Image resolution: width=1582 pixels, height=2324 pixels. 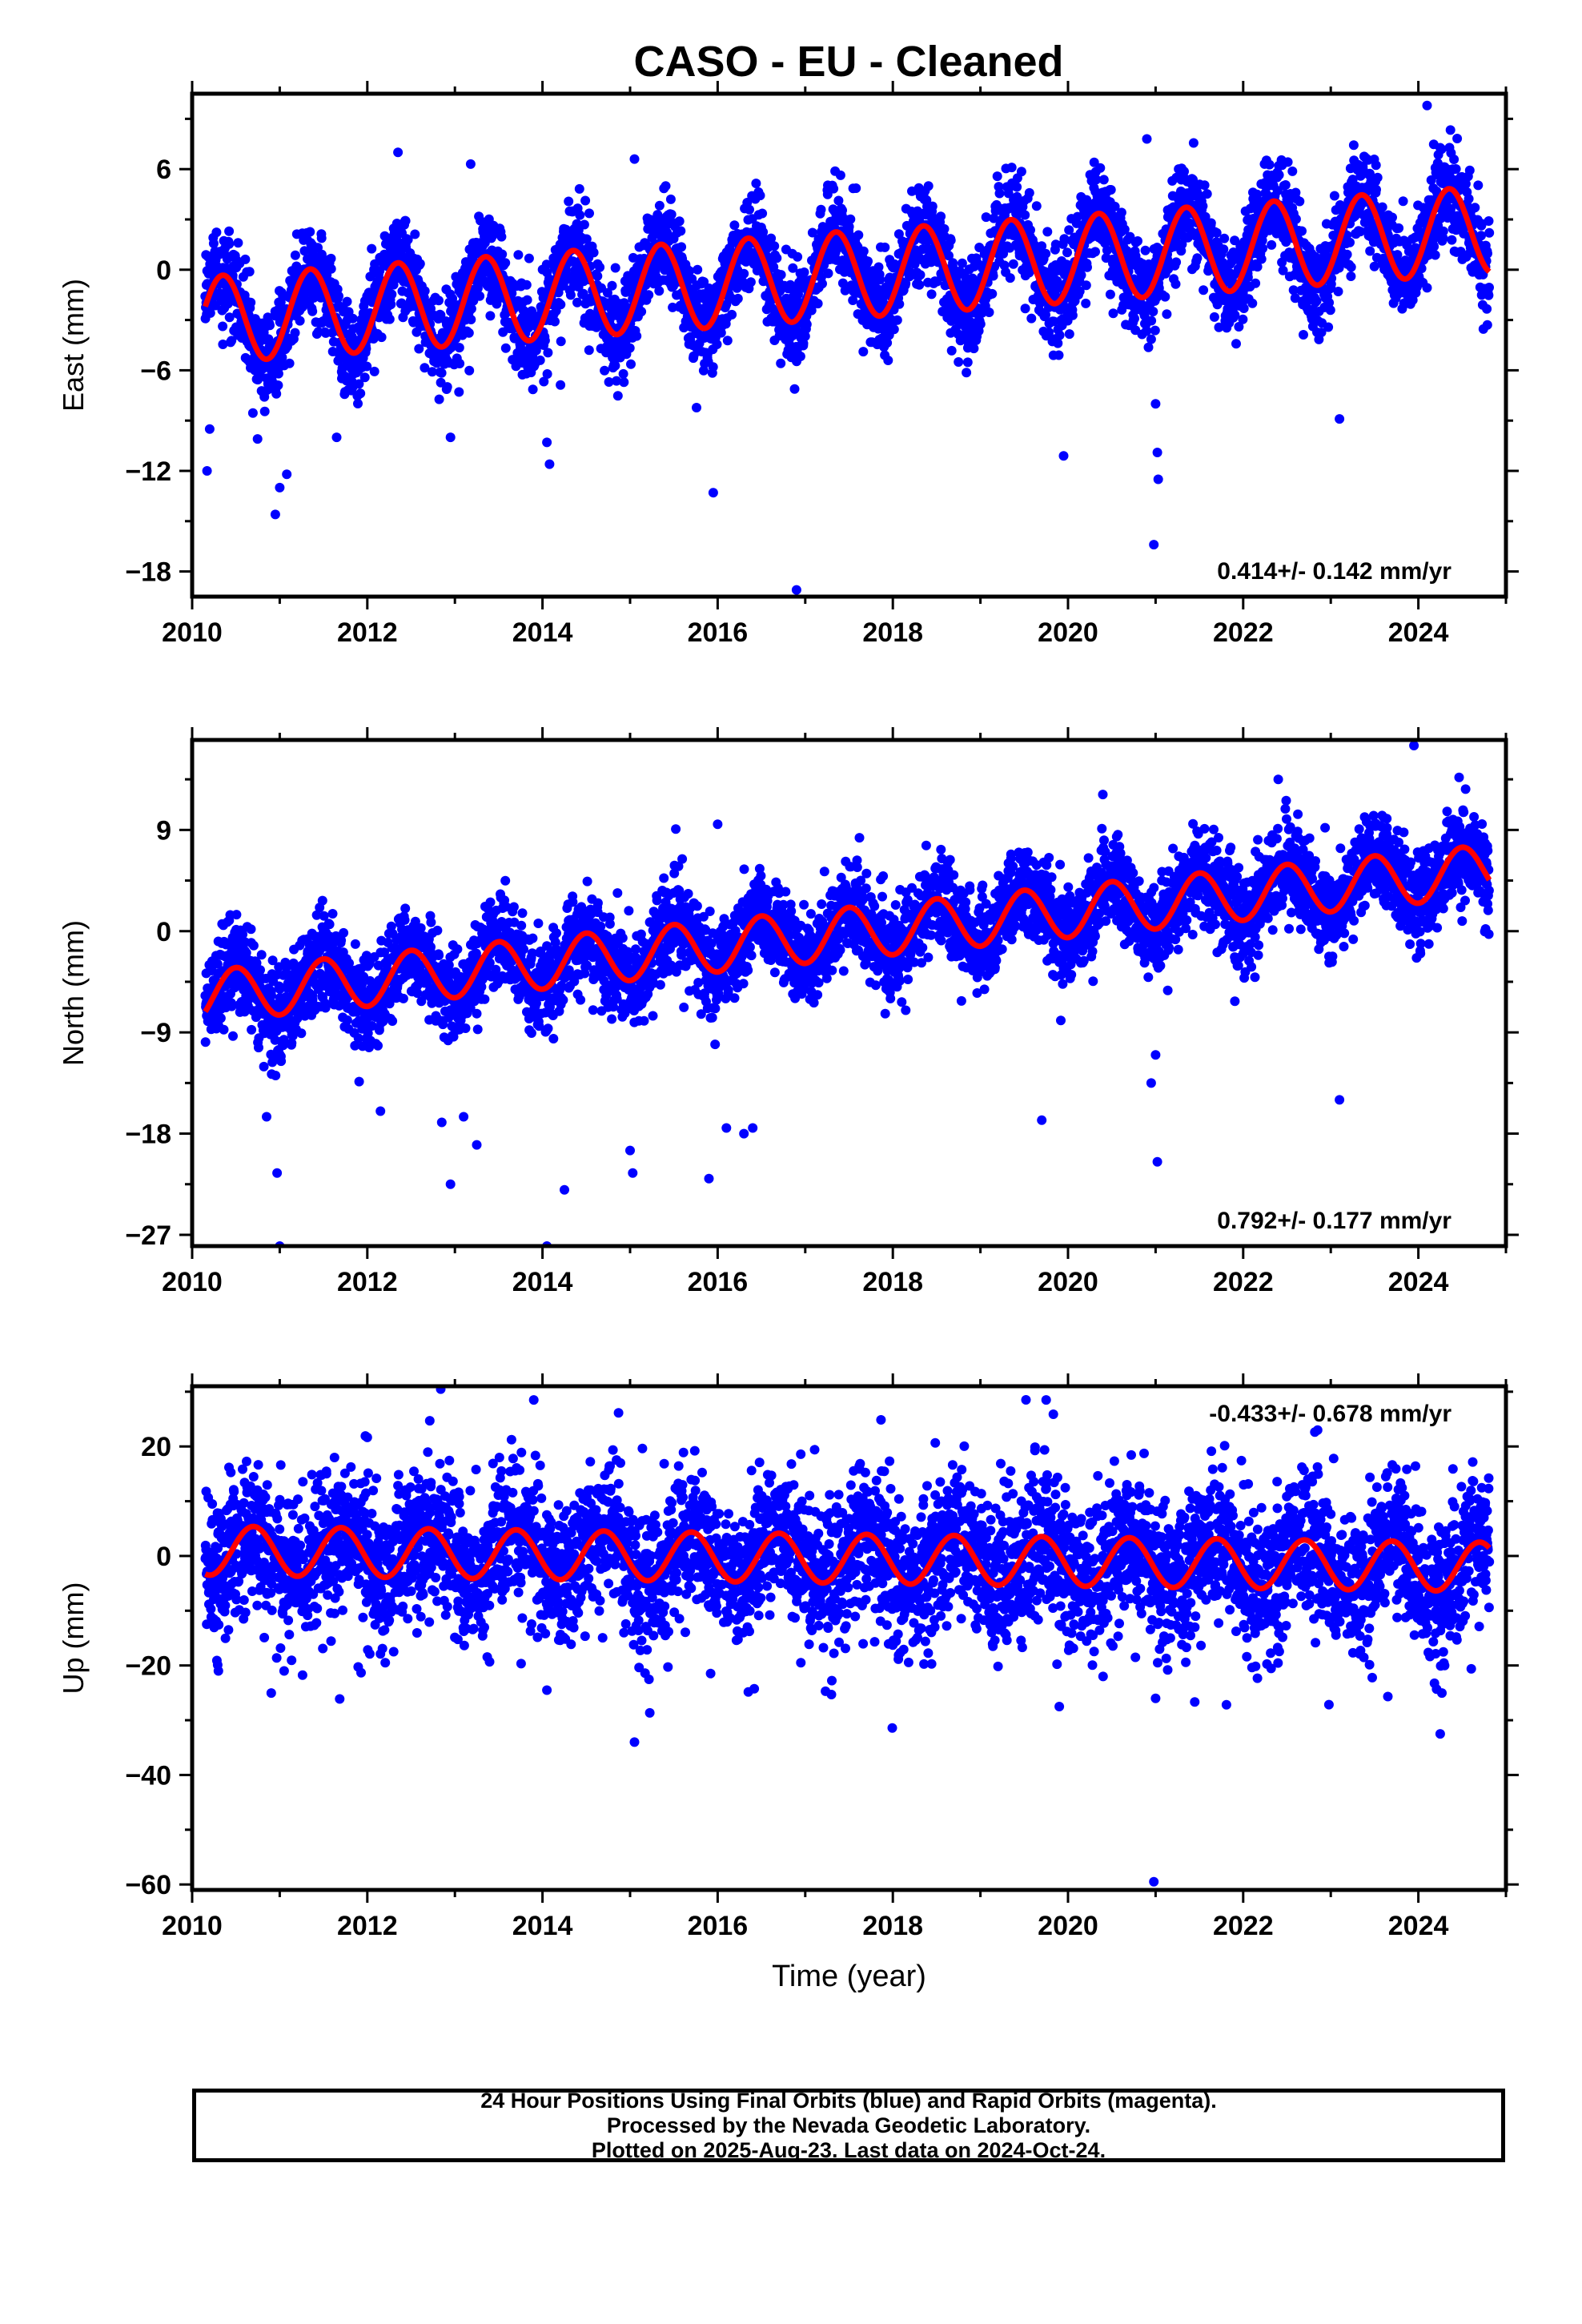 I want to click on east-model-curve, so click(x=847, y=274).